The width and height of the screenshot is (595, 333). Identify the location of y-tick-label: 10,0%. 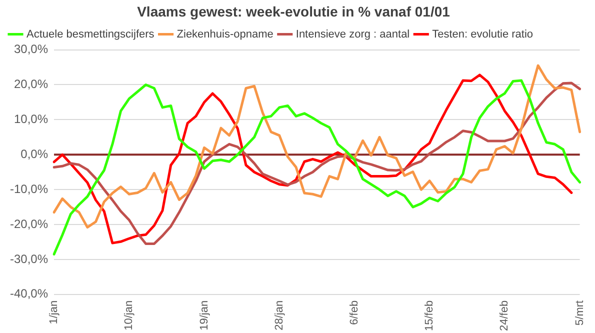
(31, 119).